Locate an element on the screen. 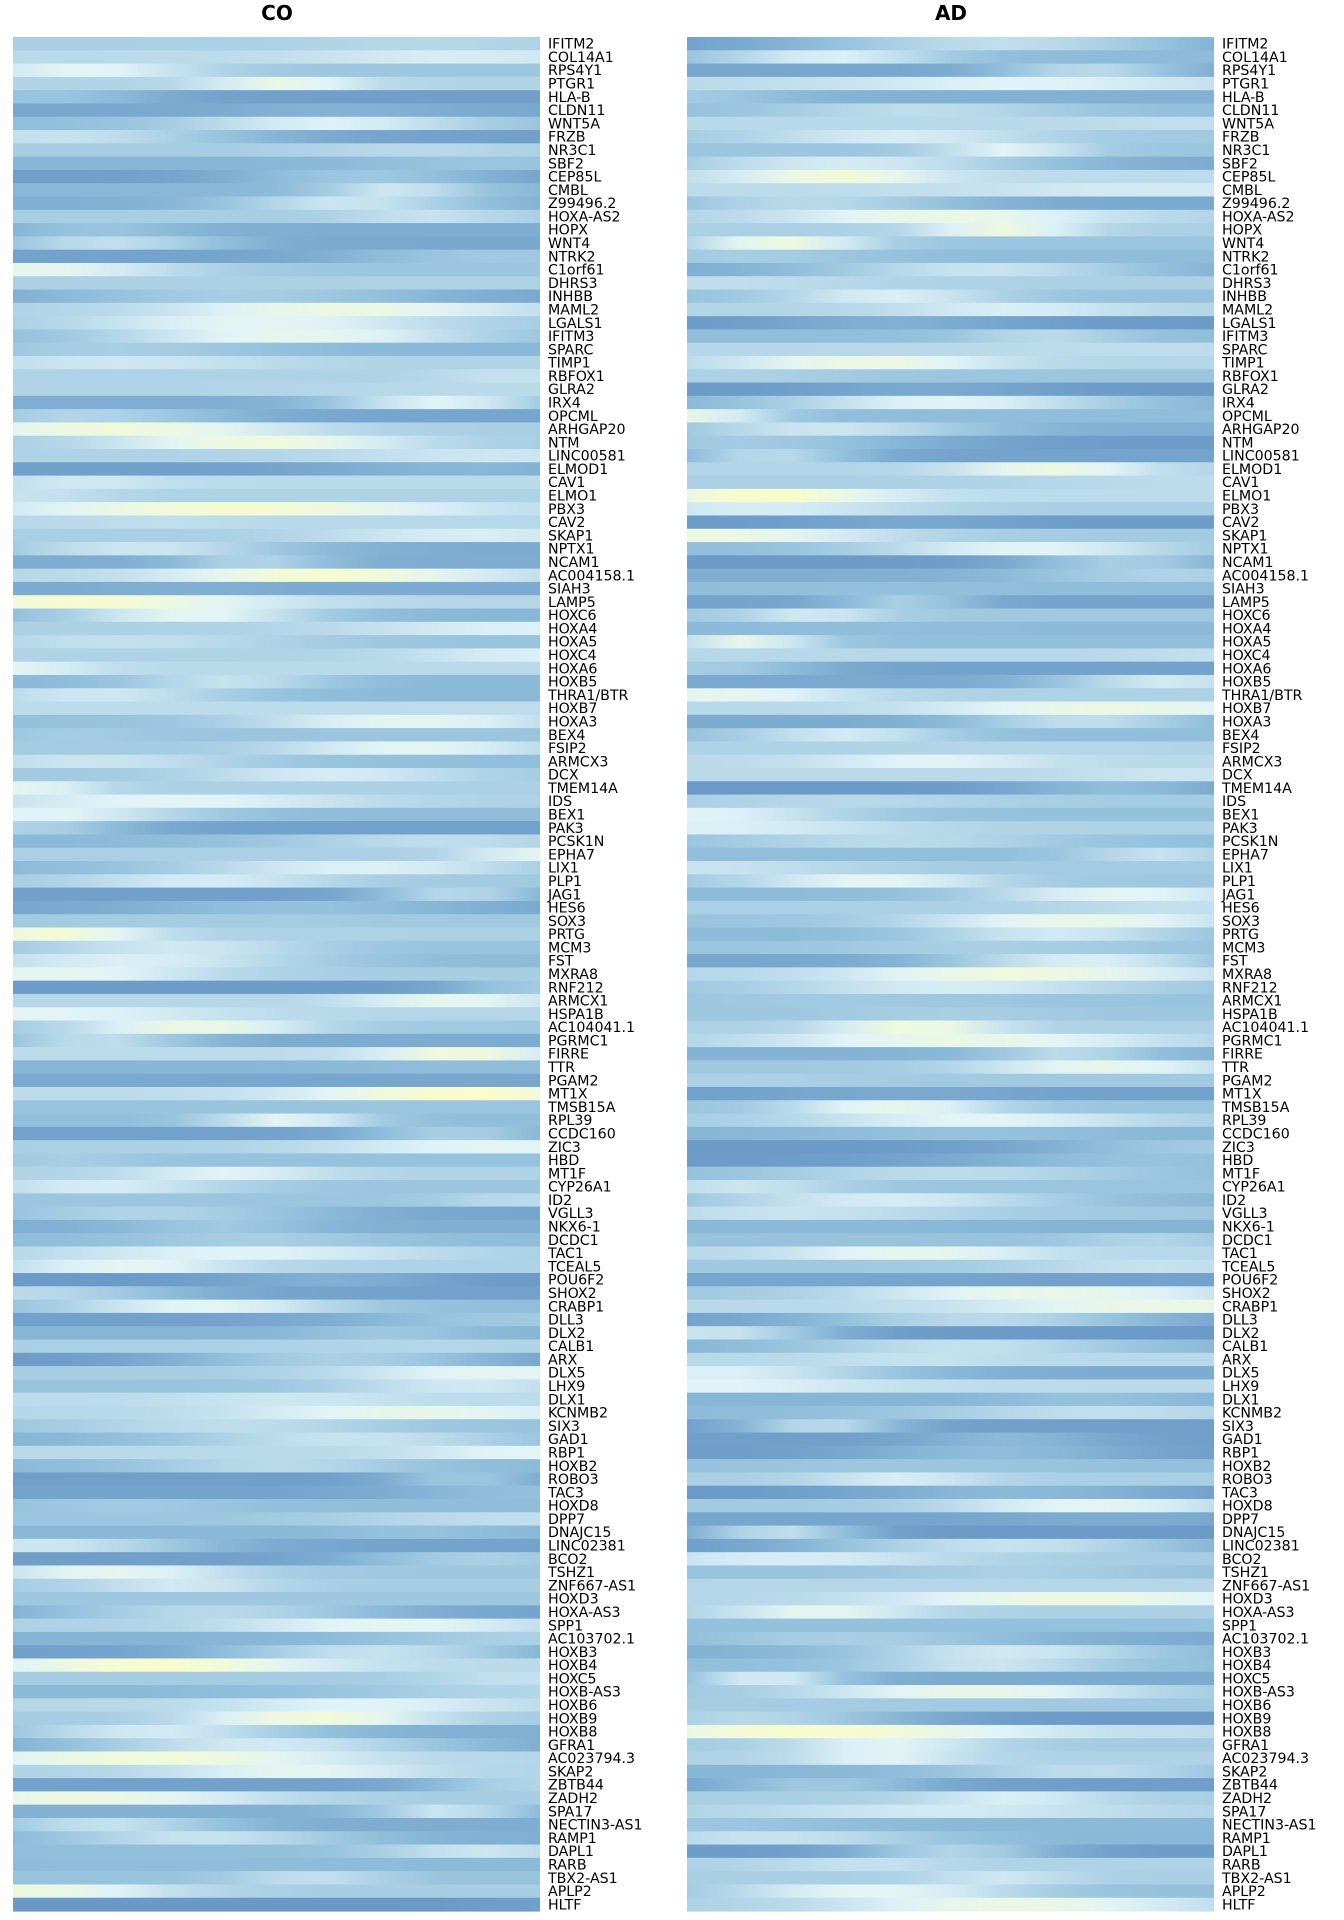 This screenshot has height=1920, width=1344. heatmap-row-co-ZNF667-AS1 is located at coordinates (276, 1585).